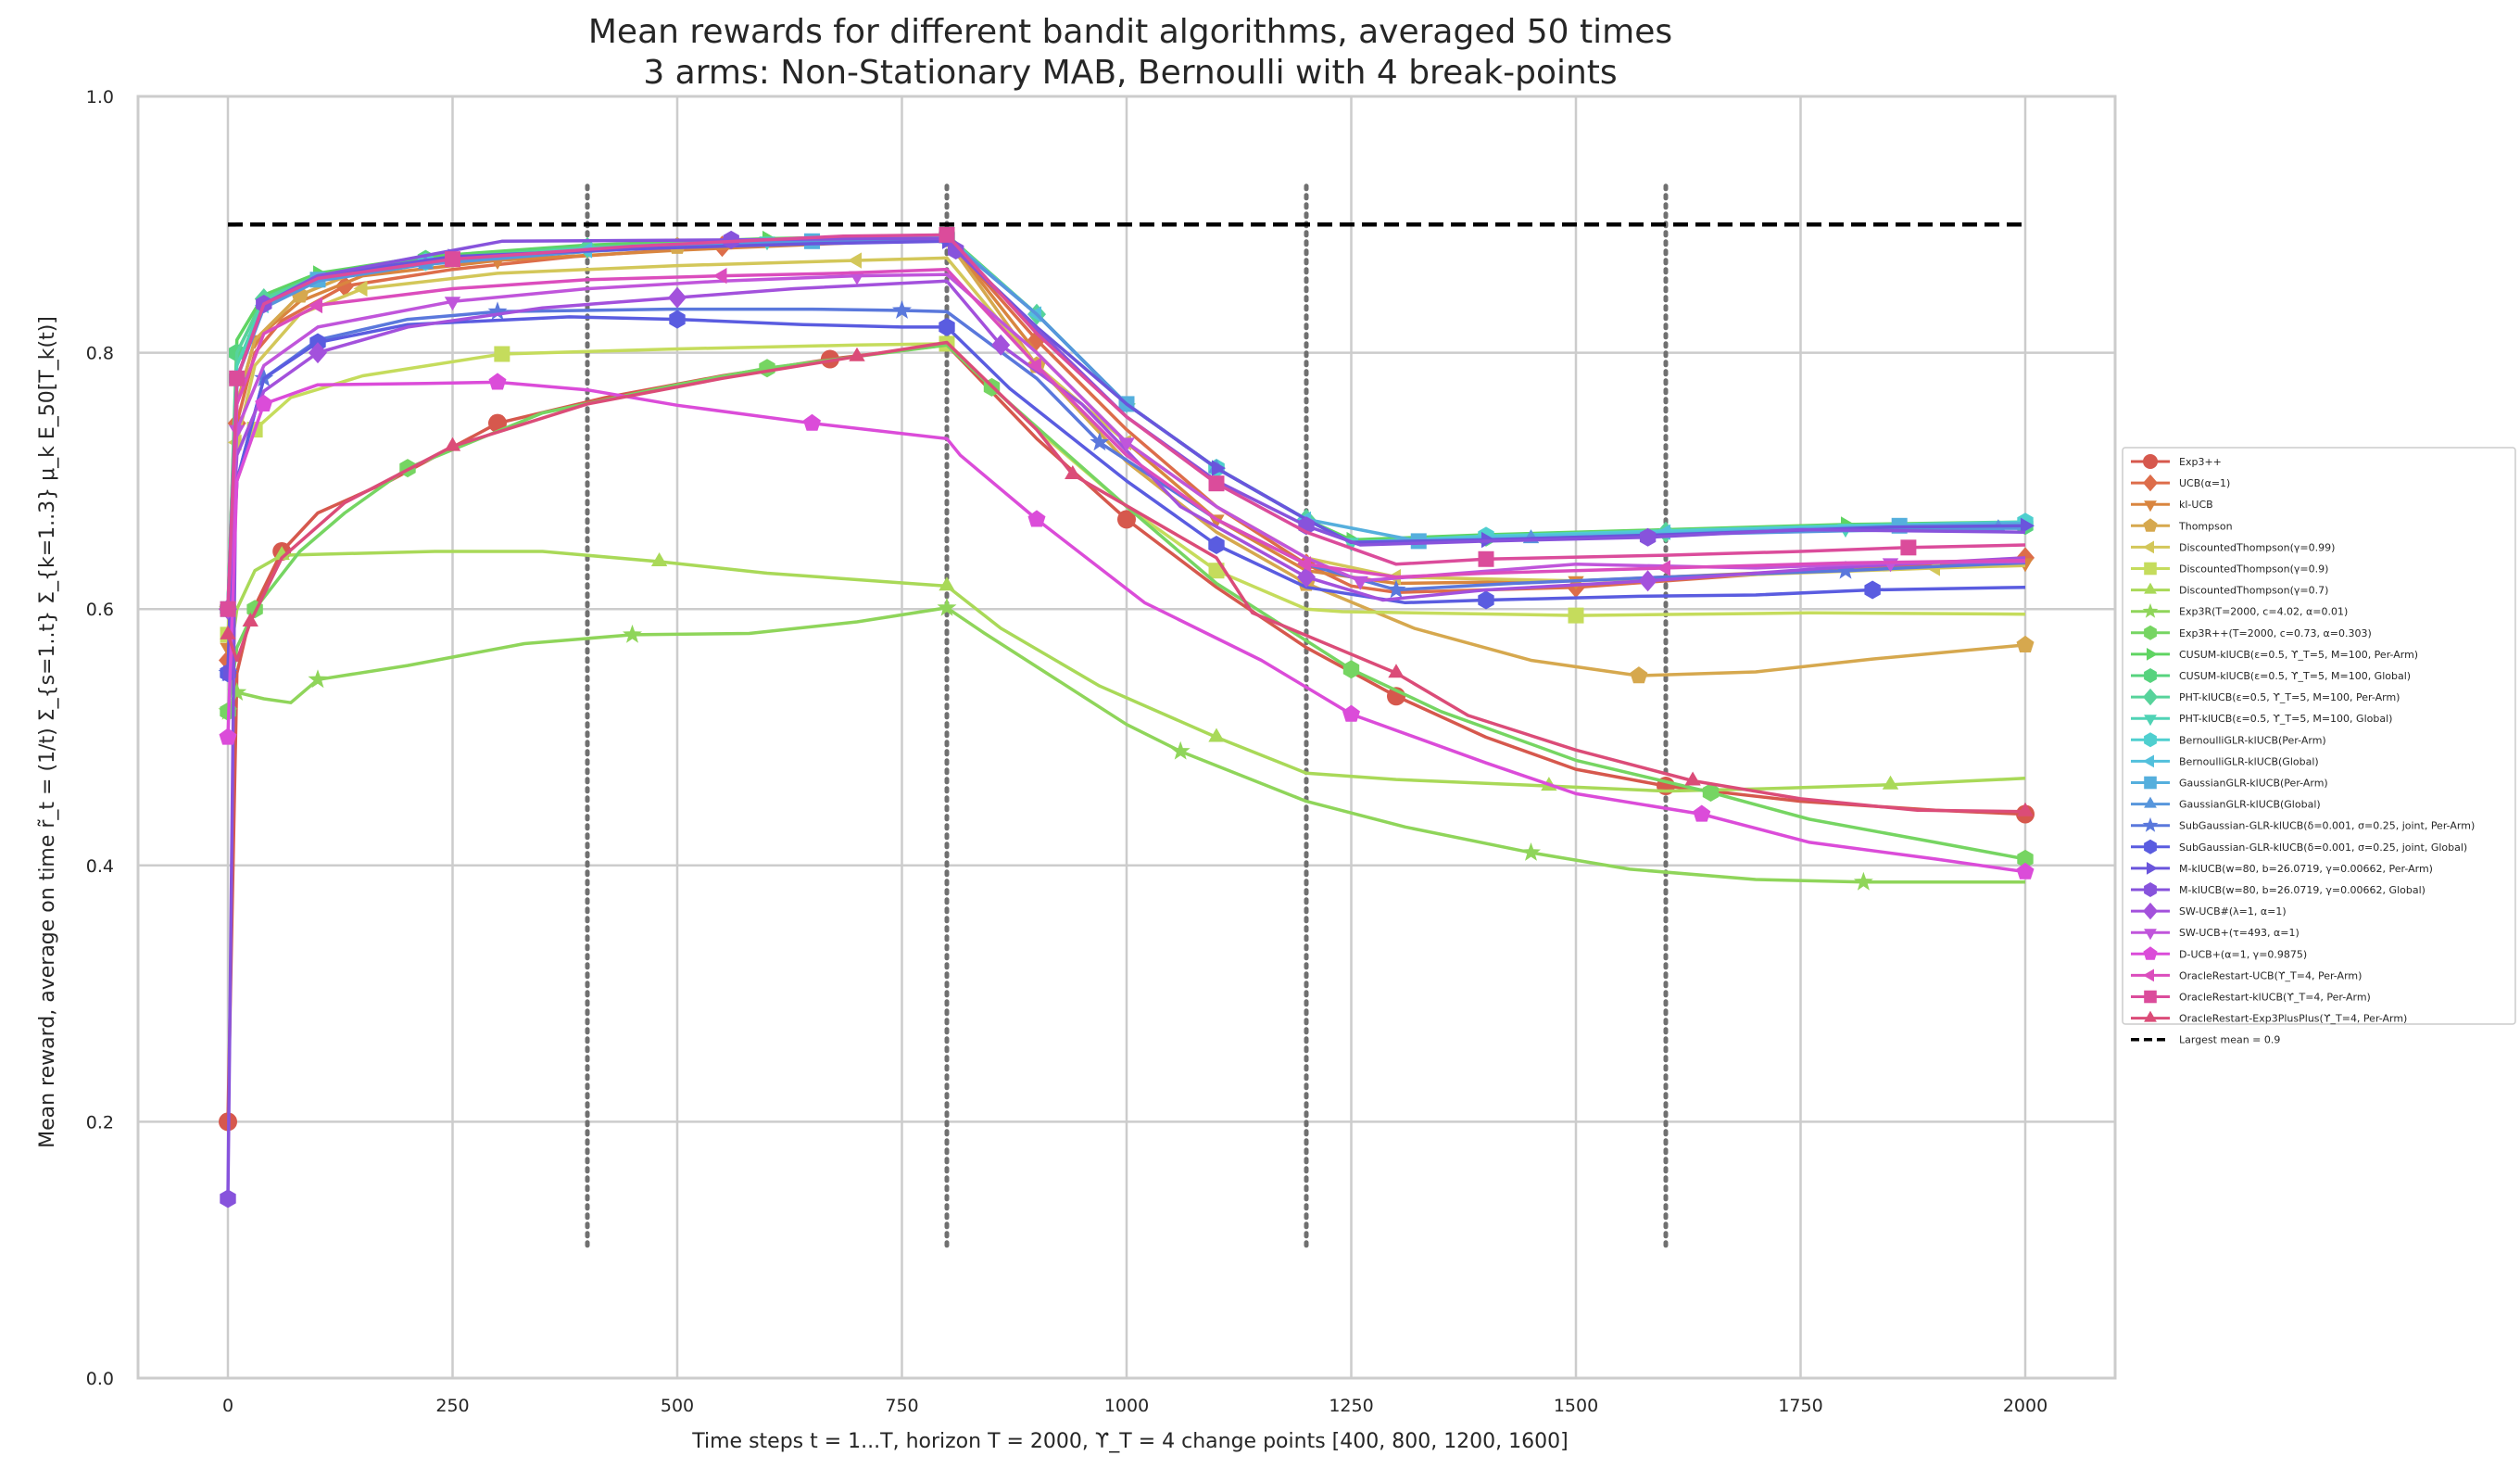  I want to click on legend-label: GaussianGLR-klUCB(Per-Arm), so click(2253, 784).